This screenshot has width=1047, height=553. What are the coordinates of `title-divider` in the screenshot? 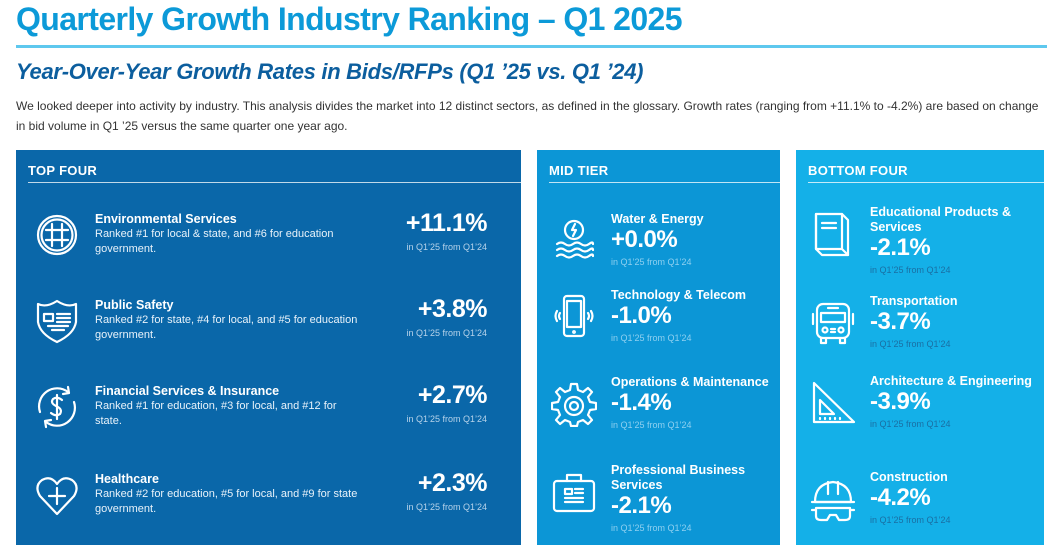 It's located at (531, 46).